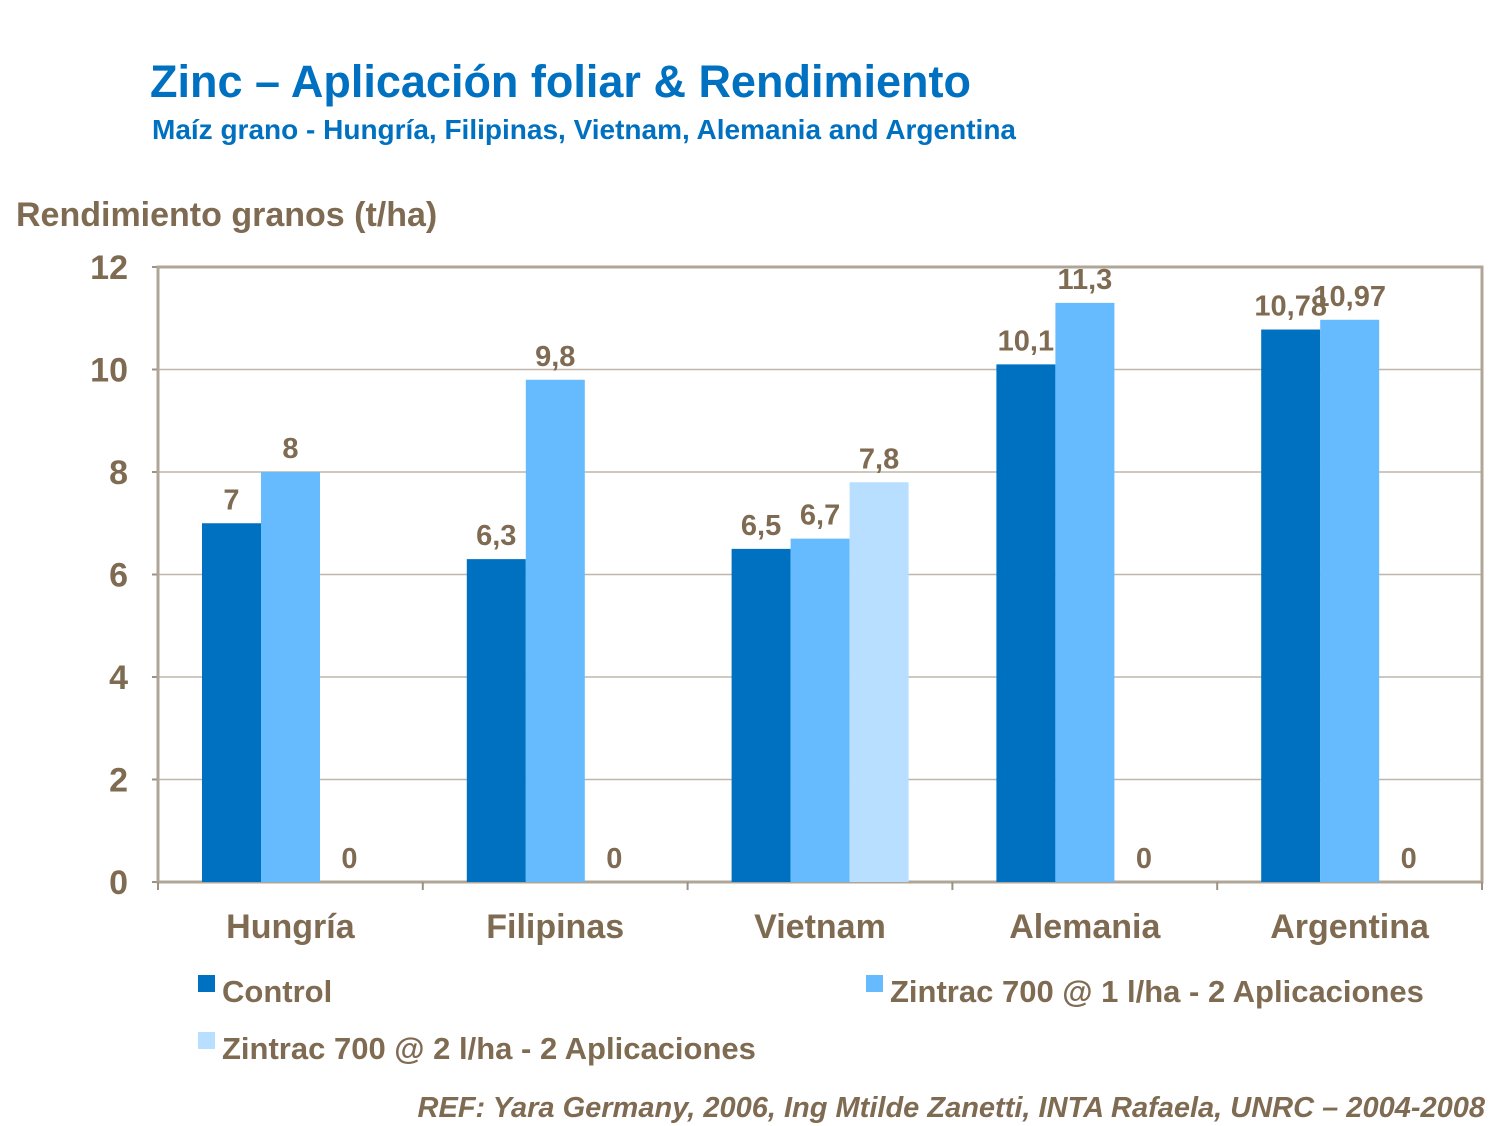 Image resolution: width=1501 pixels, height=1126 pixels. Describe the element at coordinates (1350, 927) in the screenshot. I see `x-tick-label: Argentina` at that location.